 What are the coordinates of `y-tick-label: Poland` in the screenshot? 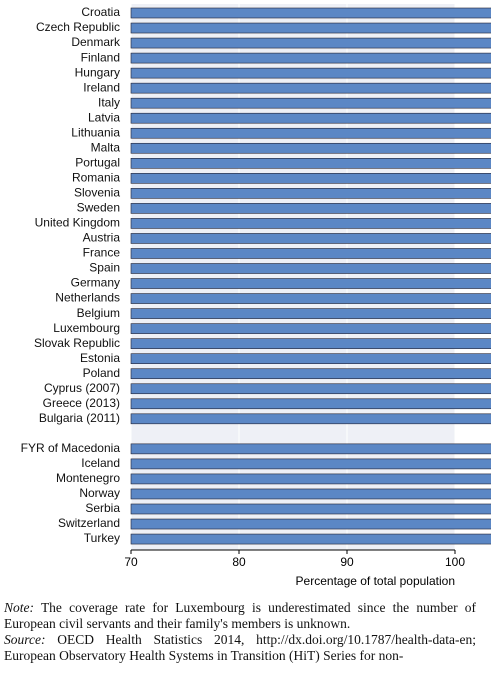 It's located at (101, 373).